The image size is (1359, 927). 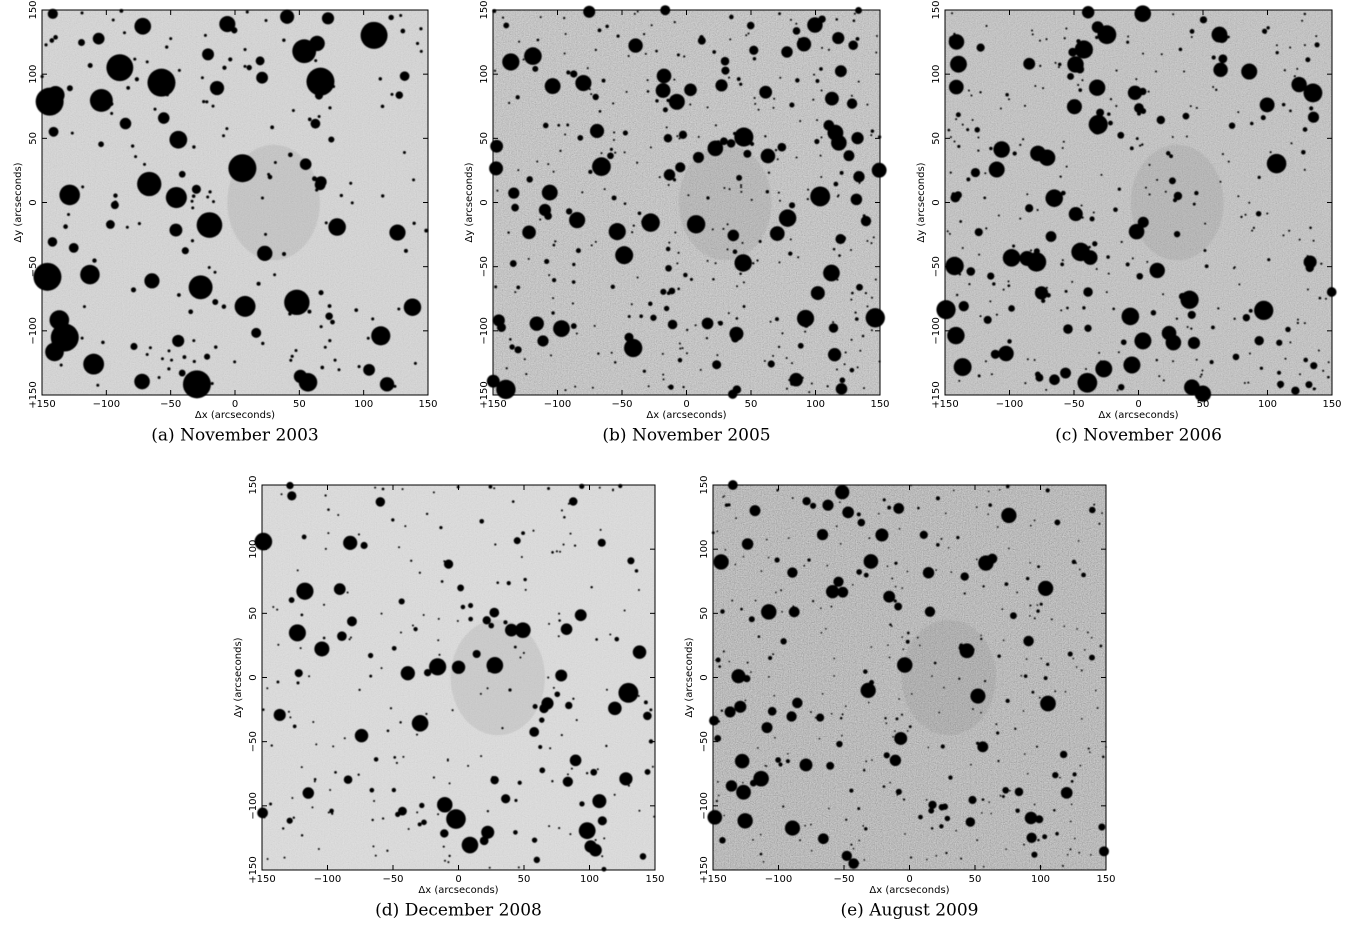 What do you see at coordinates (1203, 404) in the screenshot?
I see `x-tick-label: 50` at bounding box center [1203, 404].